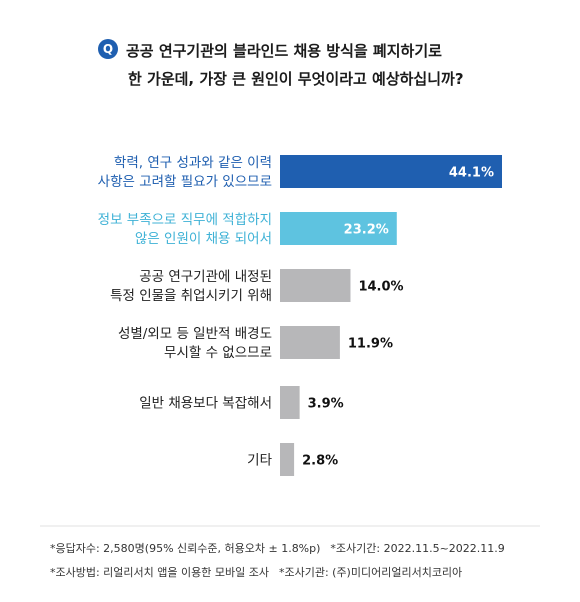  What do you see at coordinates (218, 353) in the screenshot?
I see `category-label-3-1: 무시할 수 없으므로` at bounding box center [218, 353].